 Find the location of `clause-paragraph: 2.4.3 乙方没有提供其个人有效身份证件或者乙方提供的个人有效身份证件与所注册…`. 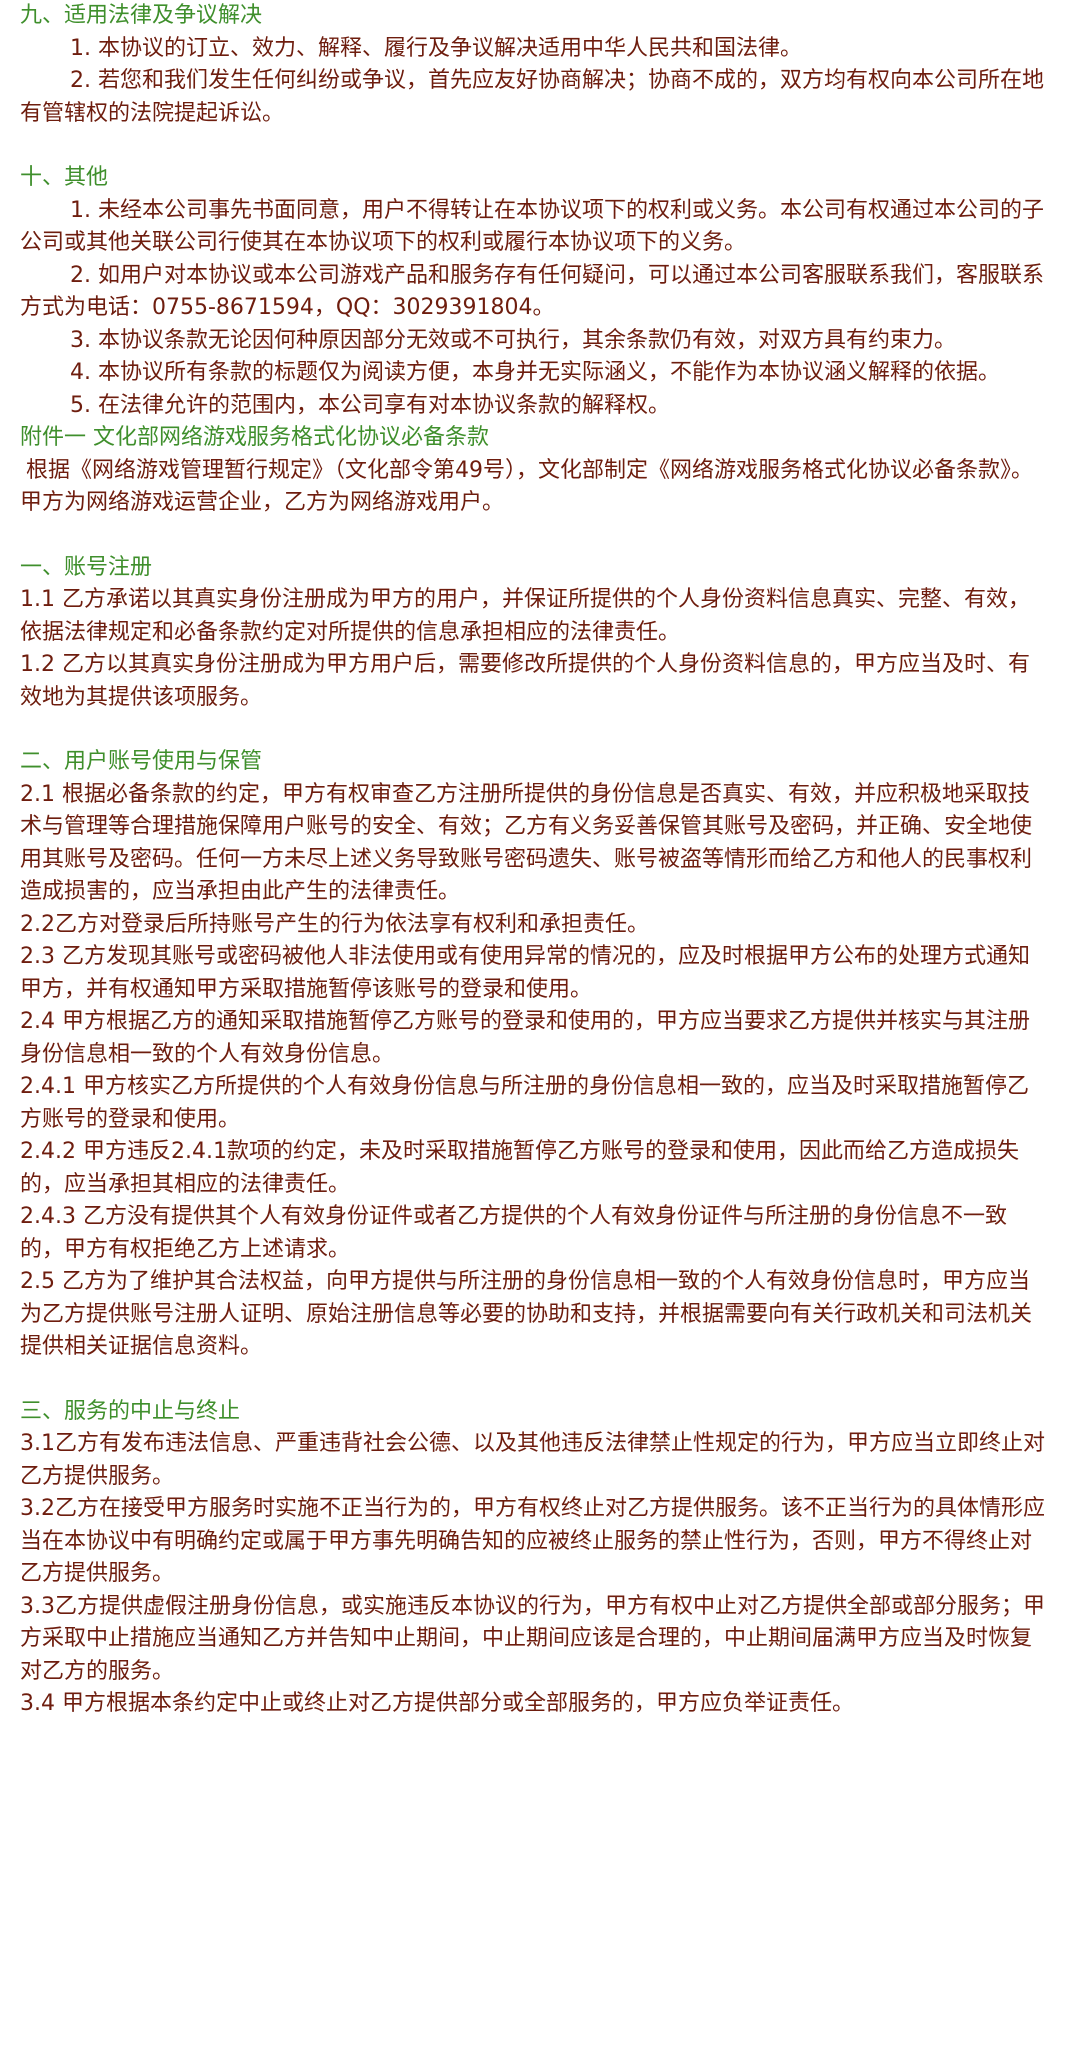

clause-paragraph: 2.4.3 乙方没有提供其个人有效身份证件或者乙方提供的个人有效身份证件与所注册… is located at coordinates (513, 1233).